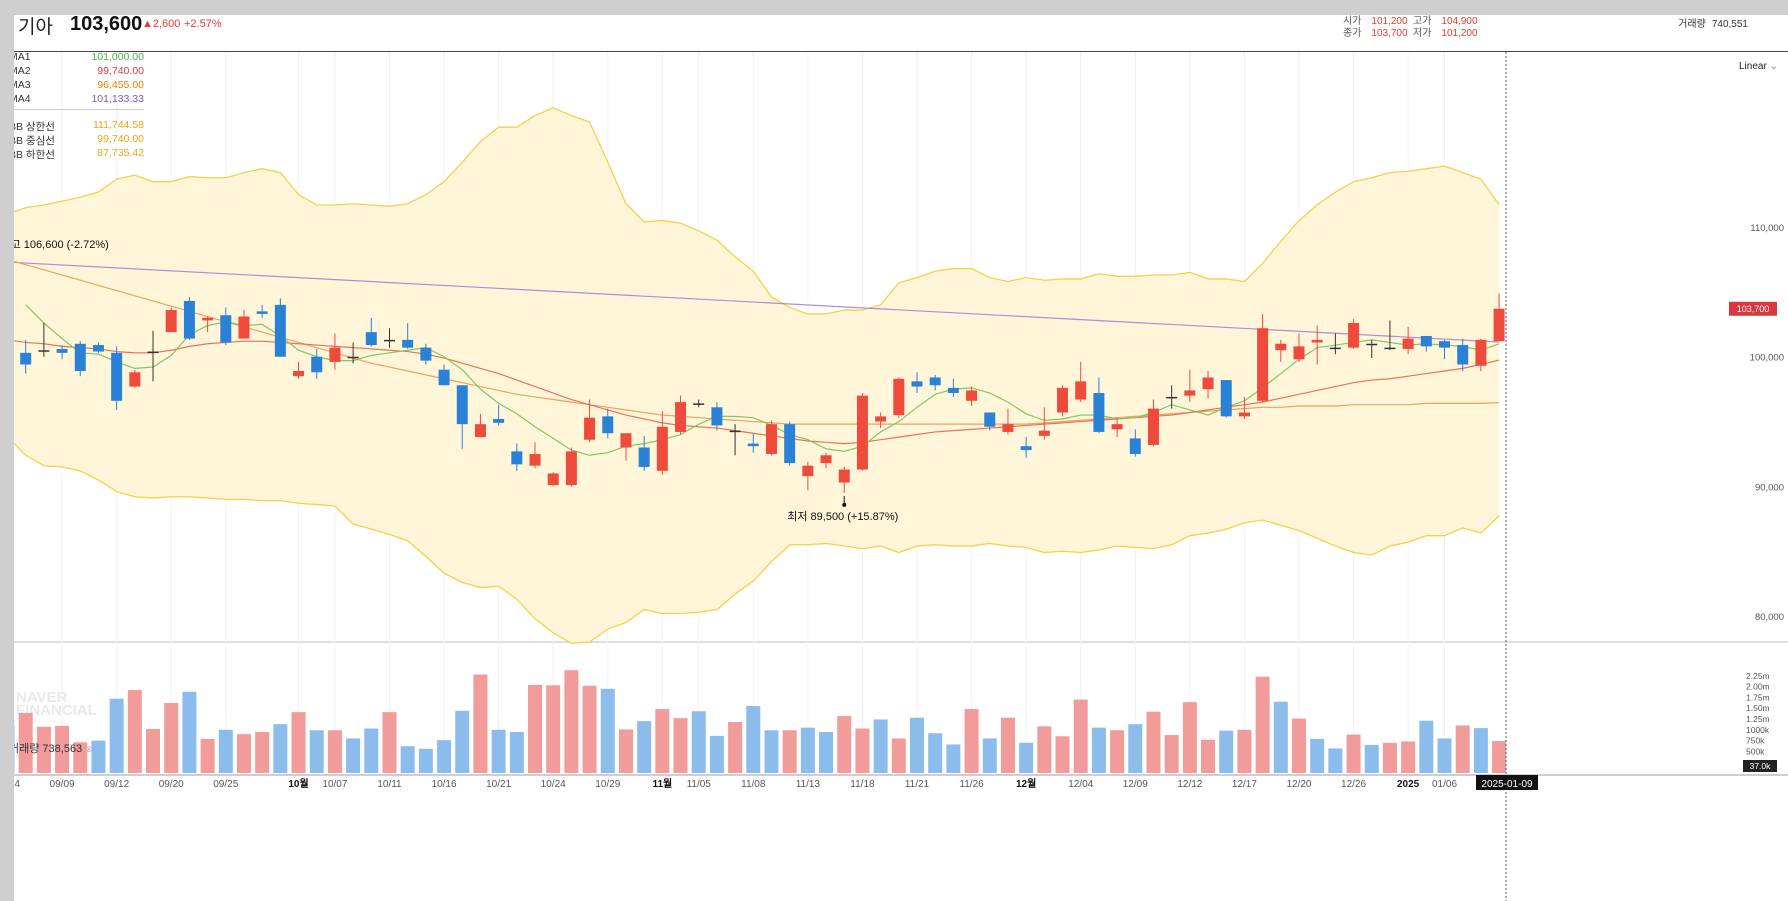  I want to click on volume-panel-title-text: 거래량 738,563, so click(48, 749).